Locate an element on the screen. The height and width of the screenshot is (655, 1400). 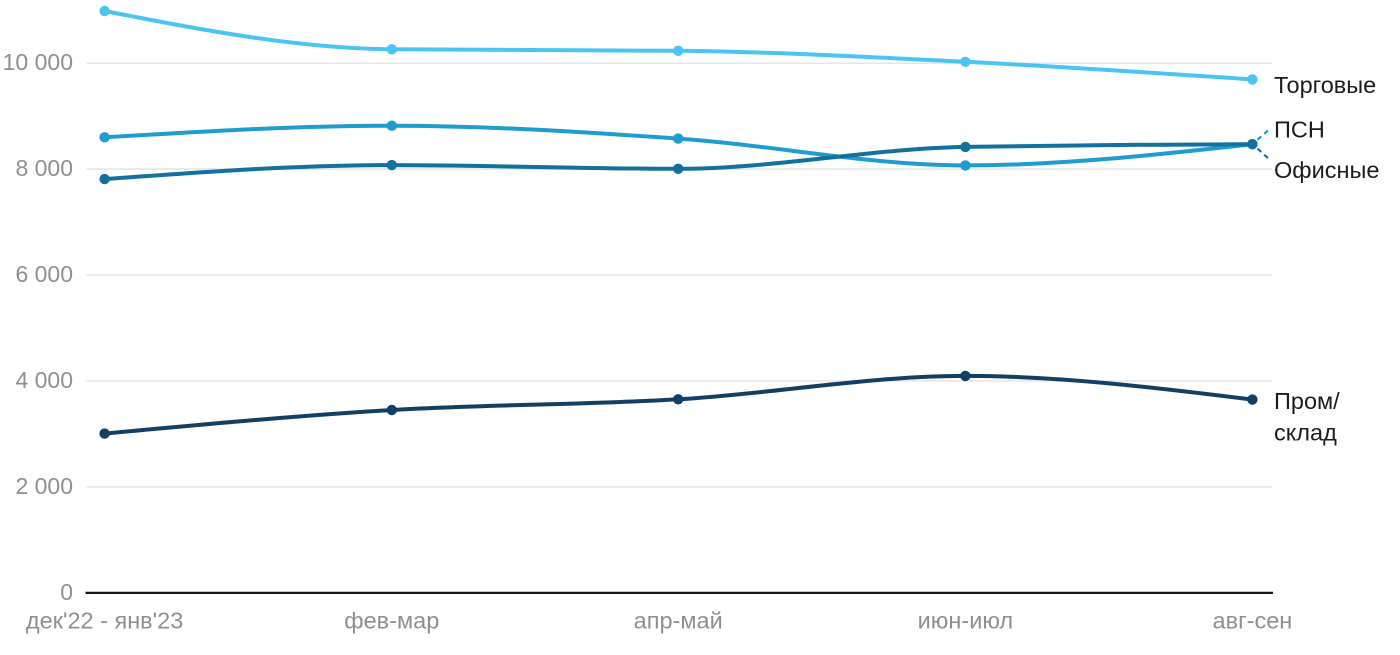
svg-text: 8 000 is located at coordinates (44, 168).